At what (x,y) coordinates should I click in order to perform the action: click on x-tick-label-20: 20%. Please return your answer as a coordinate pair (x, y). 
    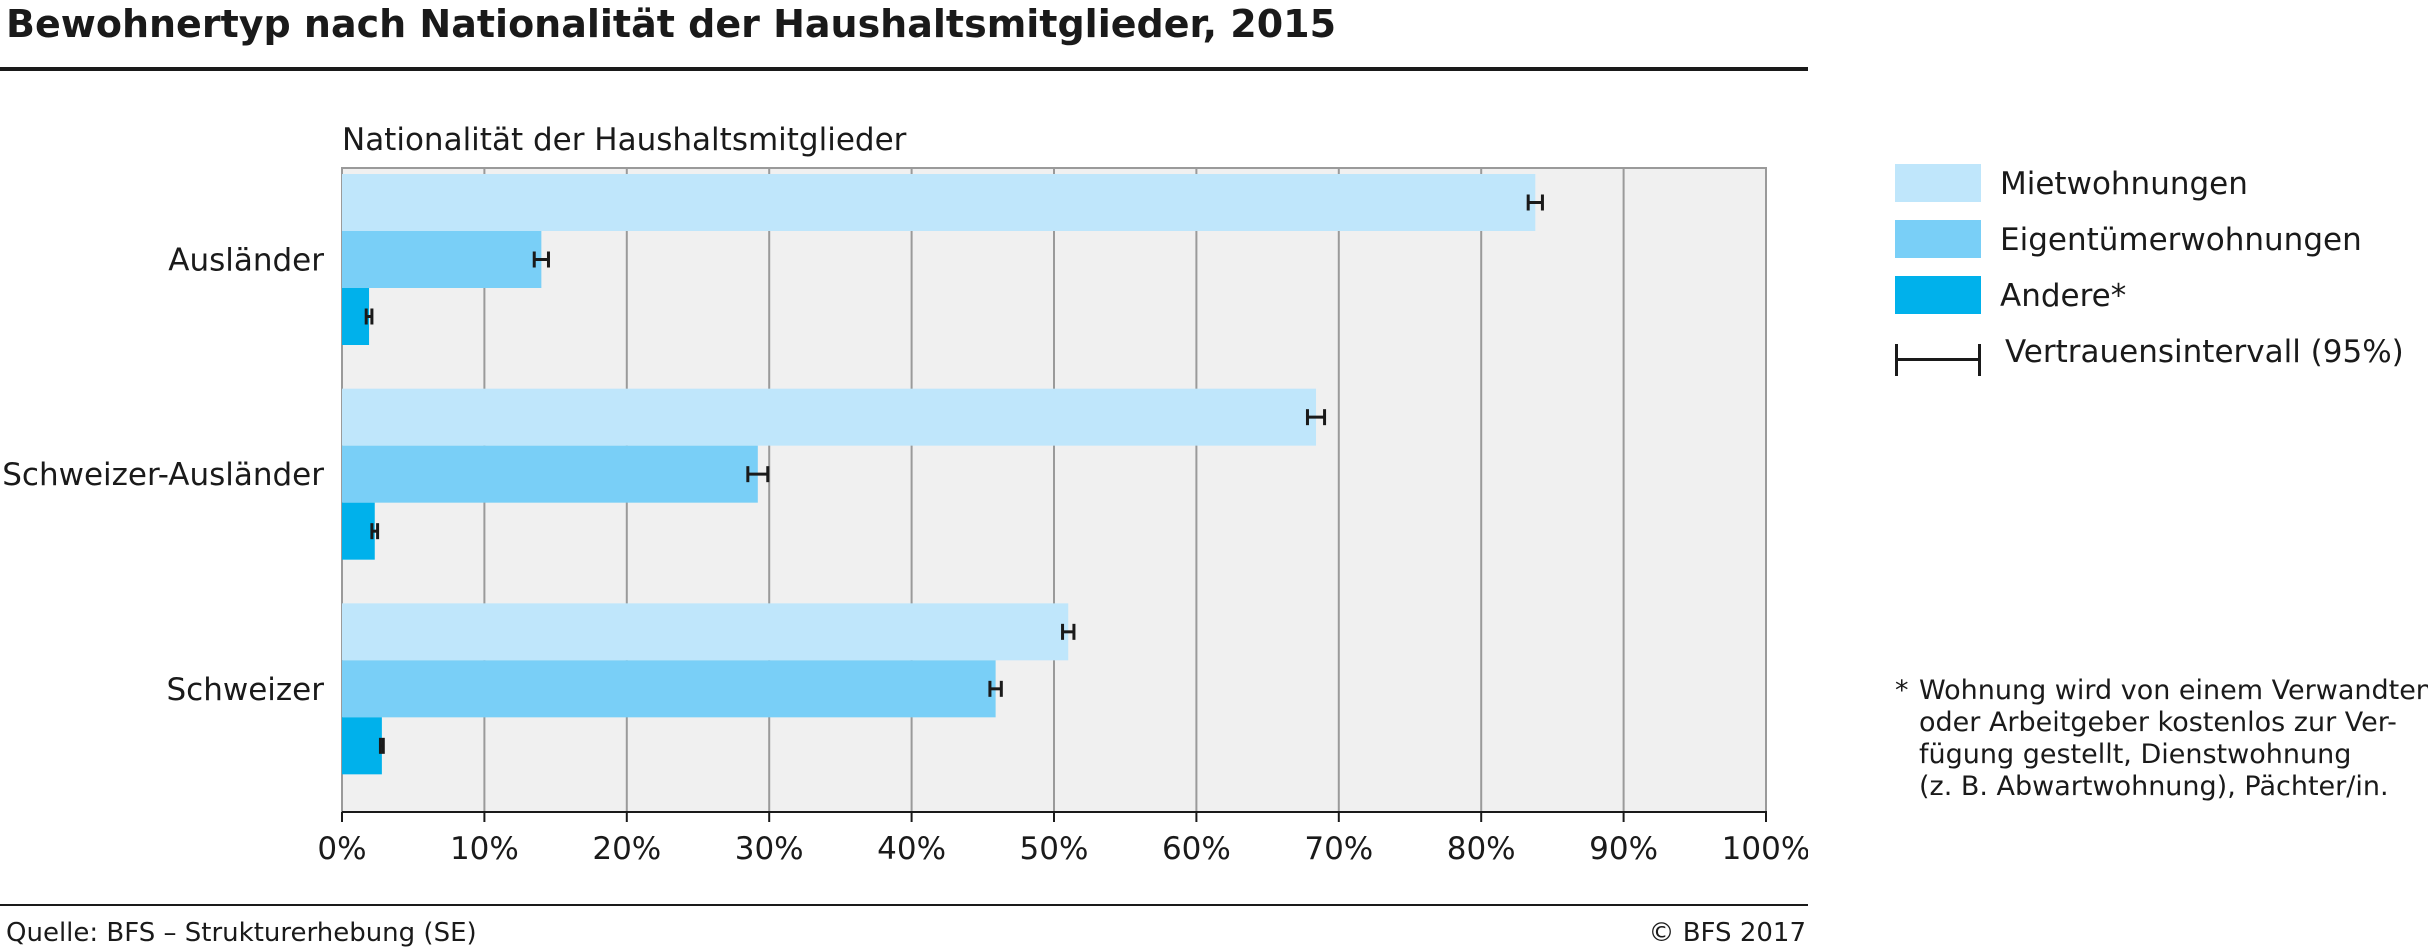
    Looking at the image, I should click on (626, 849).